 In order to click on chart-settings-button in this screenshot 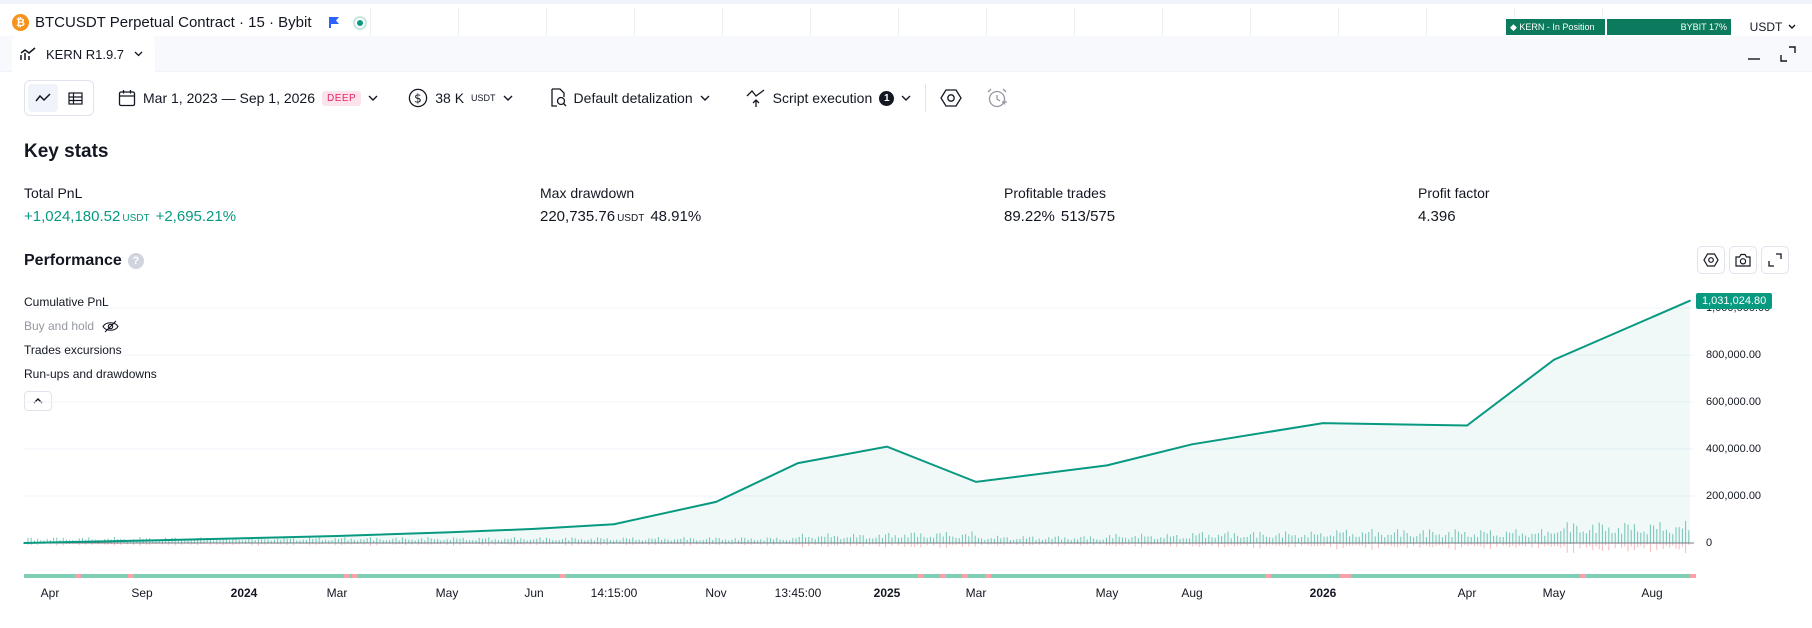, I will do `click(1711, 260)`.